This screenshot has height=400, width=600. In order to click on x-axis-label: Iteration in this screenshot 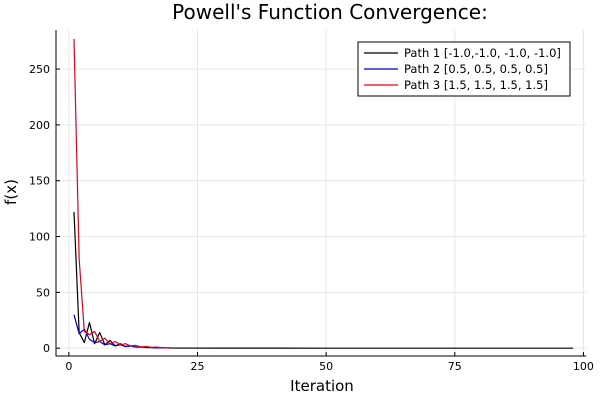, I will do `click(322, 386)`.